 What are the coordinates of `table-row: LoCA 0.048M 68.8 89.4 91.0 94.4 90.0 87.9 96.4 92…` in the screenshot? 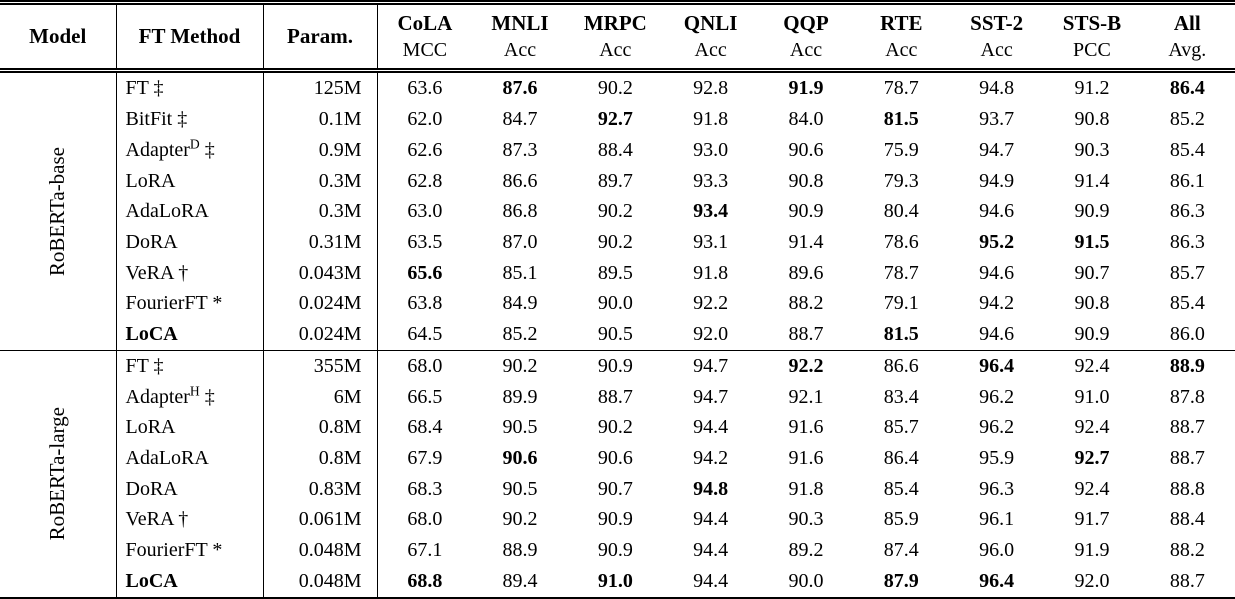 It's located at (617, 581).